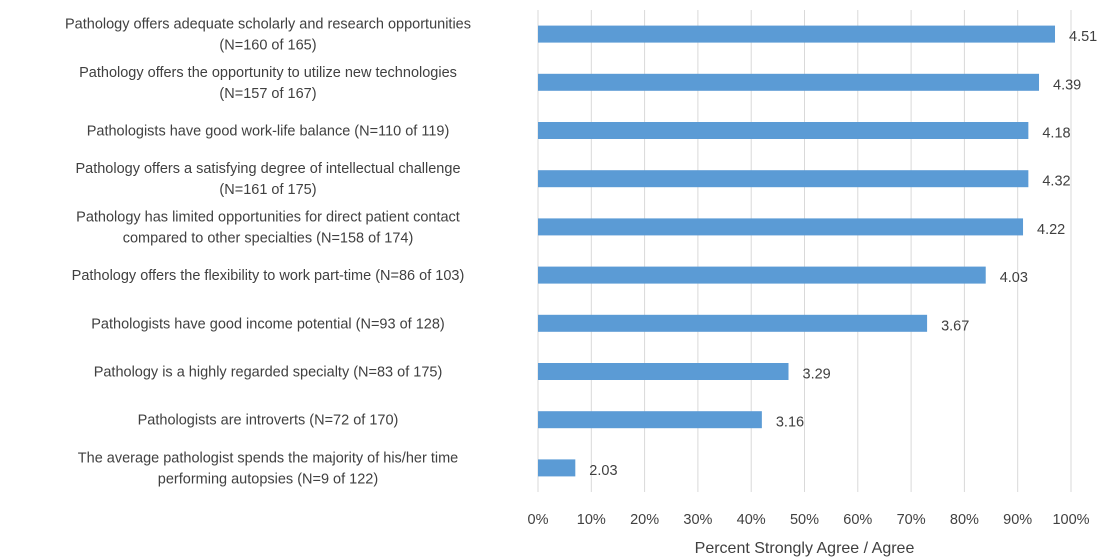 Image resolution: width=1105 pixels, height=560 pixels. What do you see at coordinates (911, 520) in the screenshot?
I see `x-tick-label: 70%` at bounding box center [911, 520].